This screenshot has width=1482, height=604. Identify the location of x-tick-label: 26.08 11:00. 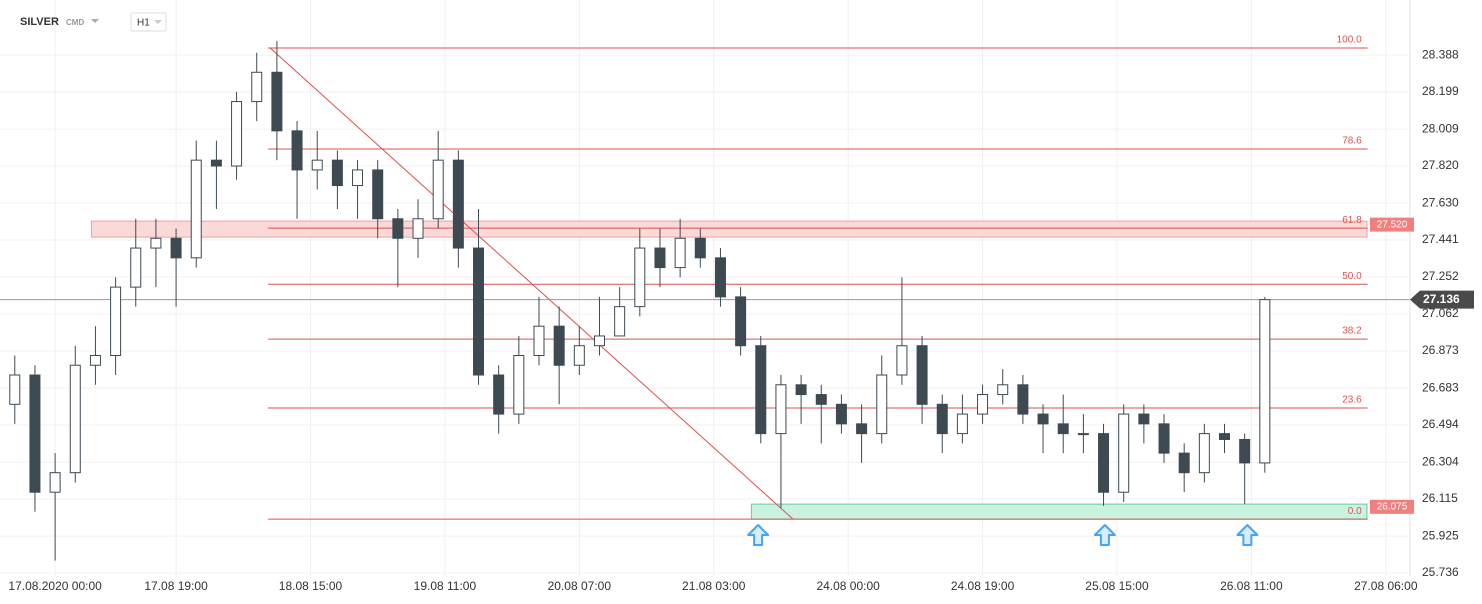
(1251, 586).